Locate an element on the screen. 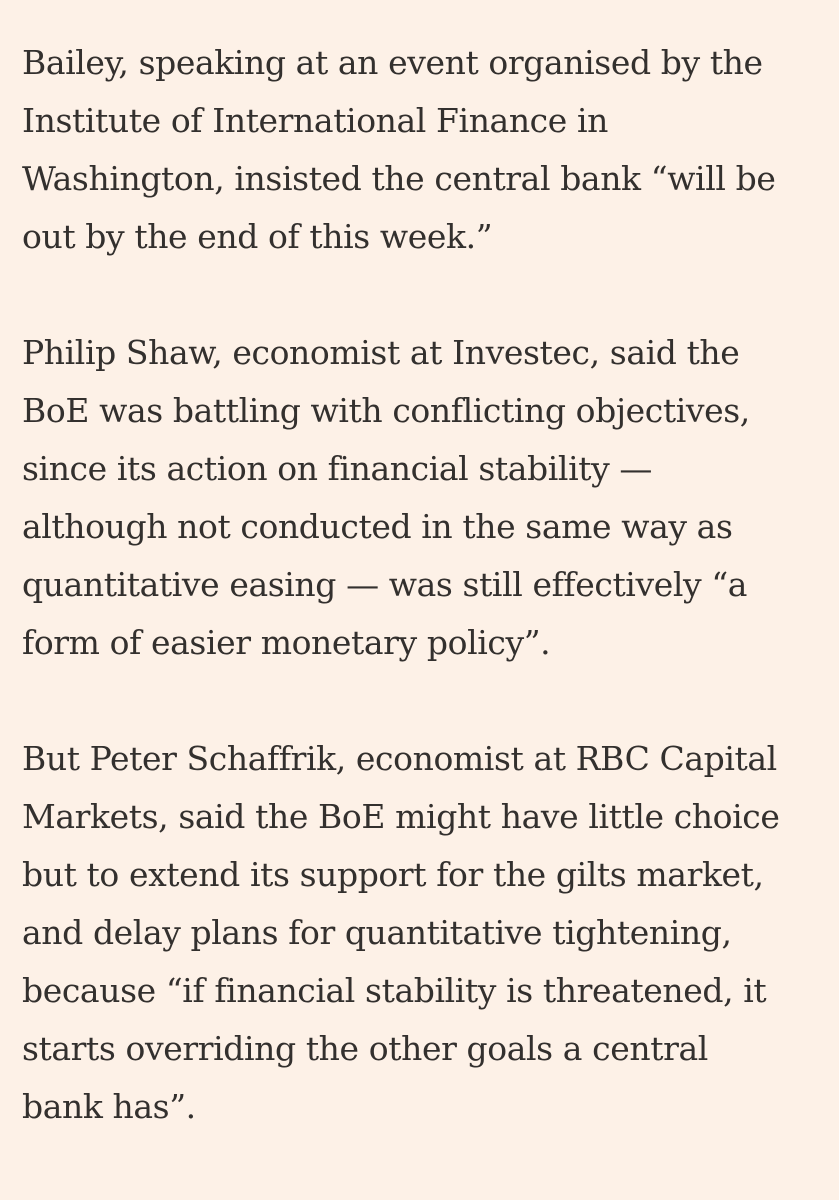 This screenshot has width=839, height=1200. text-line: Institute of International Finance in is located at coordinates (315, 120).